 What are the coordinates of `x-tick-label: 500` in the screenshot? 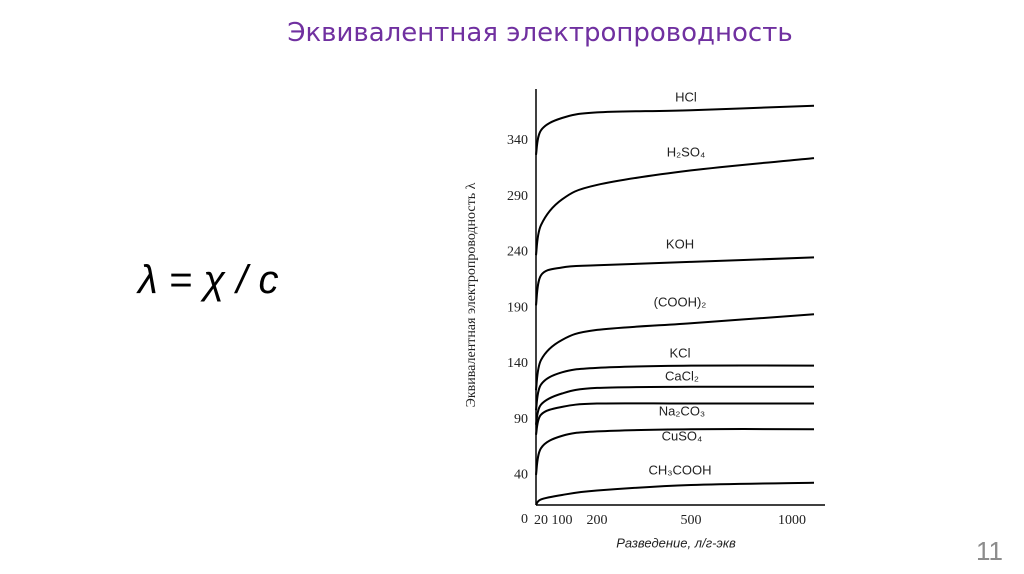 It's located at (691, 520).